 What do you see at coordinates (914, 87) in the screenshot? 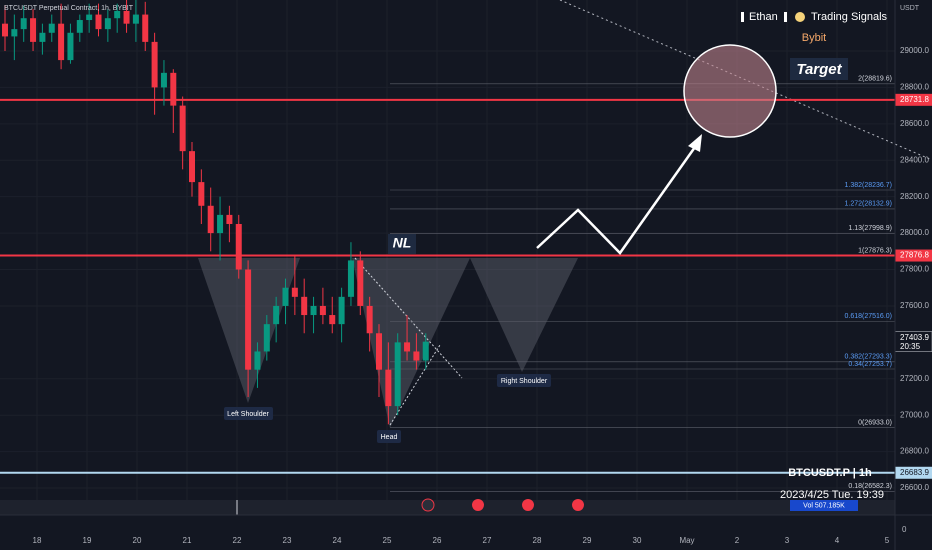
I see `y-tick-label: 28800.0` at bounding box center [914, 87].